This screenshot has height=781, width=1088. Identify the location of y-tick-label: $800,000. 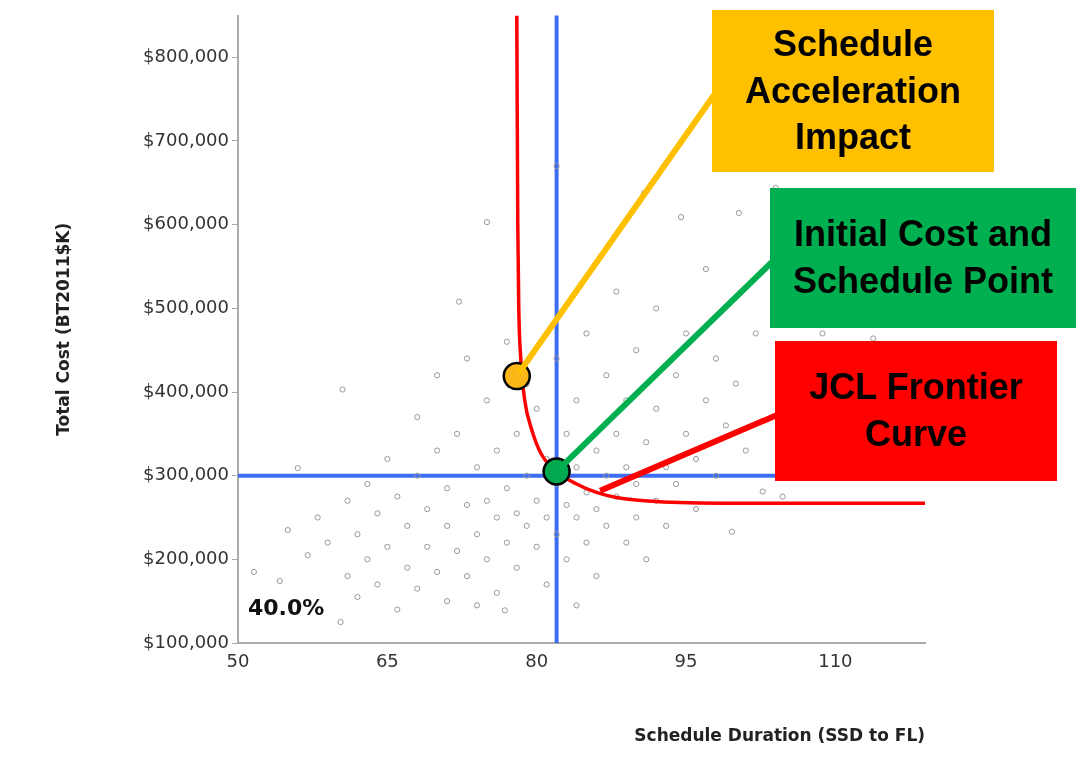
(186, 56).